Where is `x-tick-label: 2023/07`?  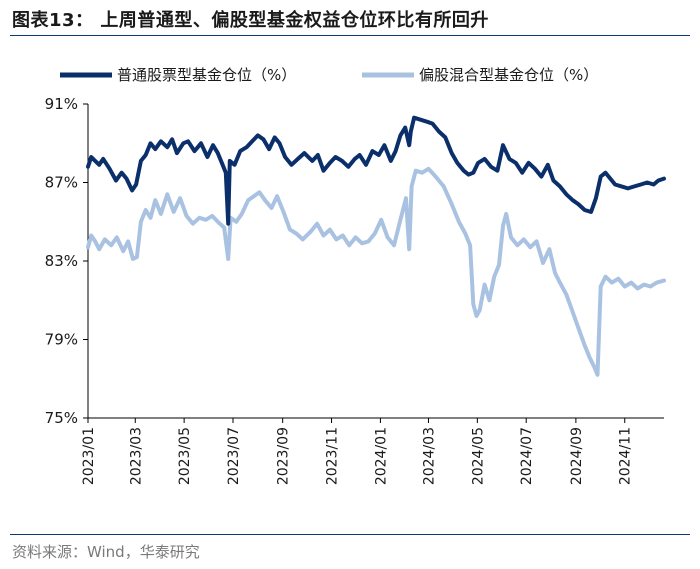 x-tick-label: 2023/07 is located at coordinates (234, 456).